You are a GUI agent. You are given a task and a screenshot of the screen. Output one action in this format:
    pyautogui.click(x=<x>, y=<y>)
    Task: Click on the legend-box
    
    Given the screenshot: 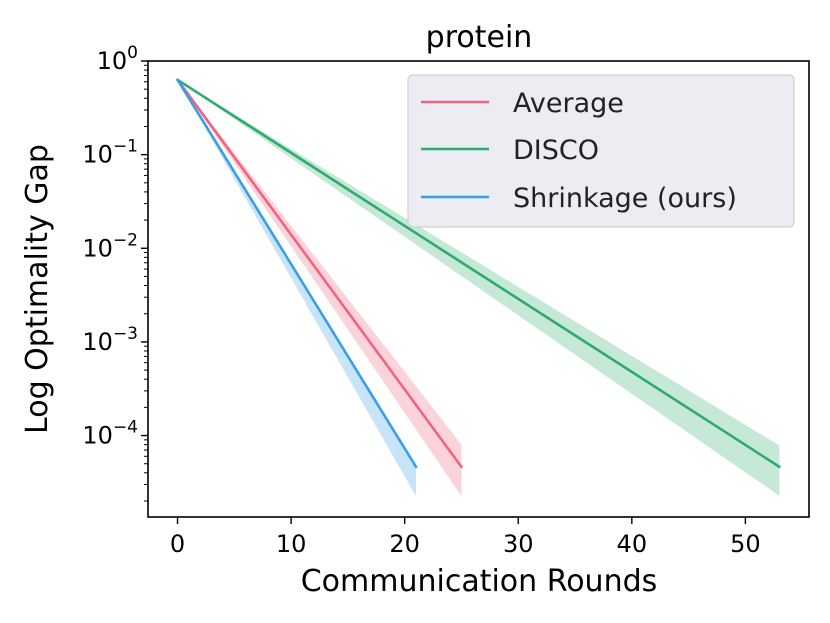 What is the action you would take?
    pyautogui.click(x=601, y=151)
    